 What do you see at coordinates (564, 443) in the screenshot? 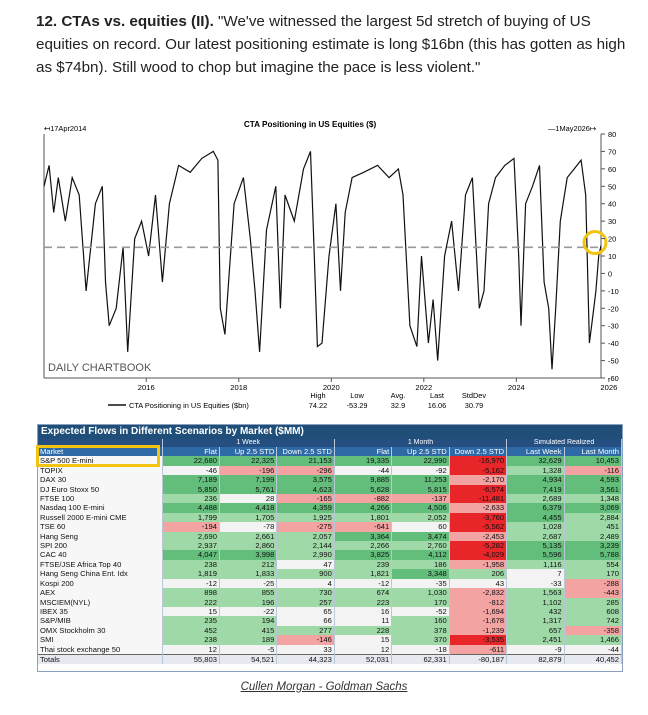
I see `column-group-header: Simulated Realized` at bounding box center [564, 443].